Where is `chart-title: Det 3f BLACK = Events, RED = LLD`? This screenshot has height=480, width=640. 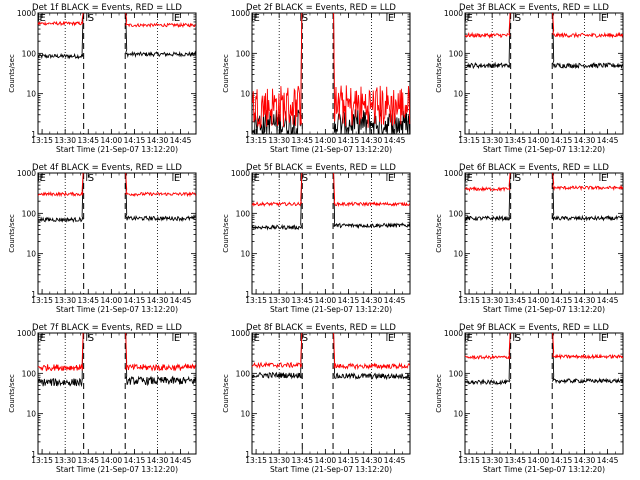 chart-title: Det 3f BLACK = Events, RED = LLD is located at coordinates (534, 8).